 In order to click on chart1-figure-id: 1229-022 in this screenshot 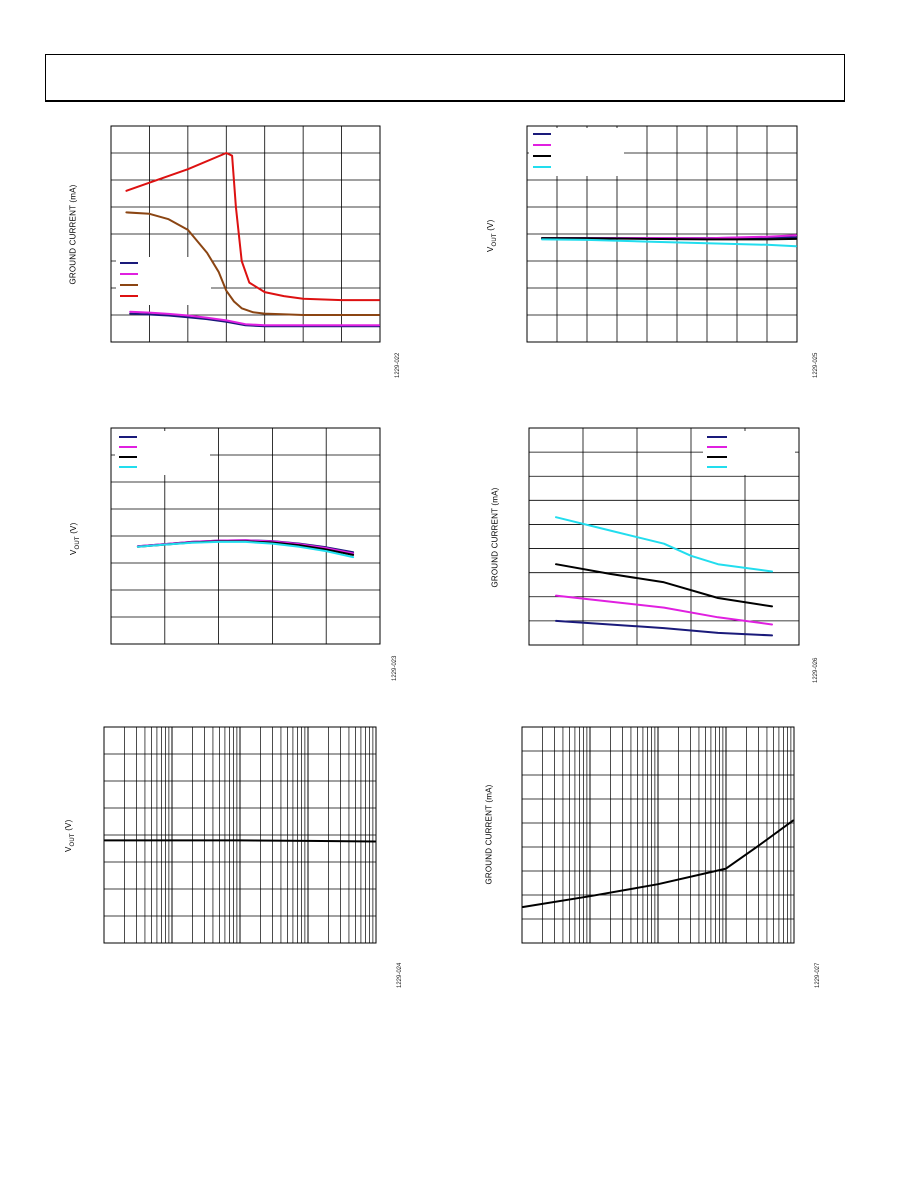, I will do `click(398, 365)`.